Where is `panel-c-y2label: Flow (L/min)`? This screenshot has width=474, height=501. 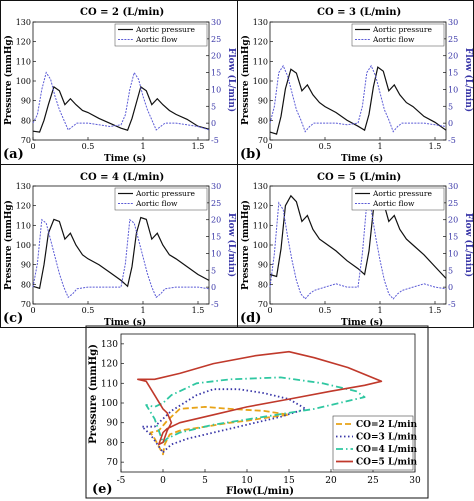 panel-c-y2label: Flow (L/min) is located at coordinates (231, 245).